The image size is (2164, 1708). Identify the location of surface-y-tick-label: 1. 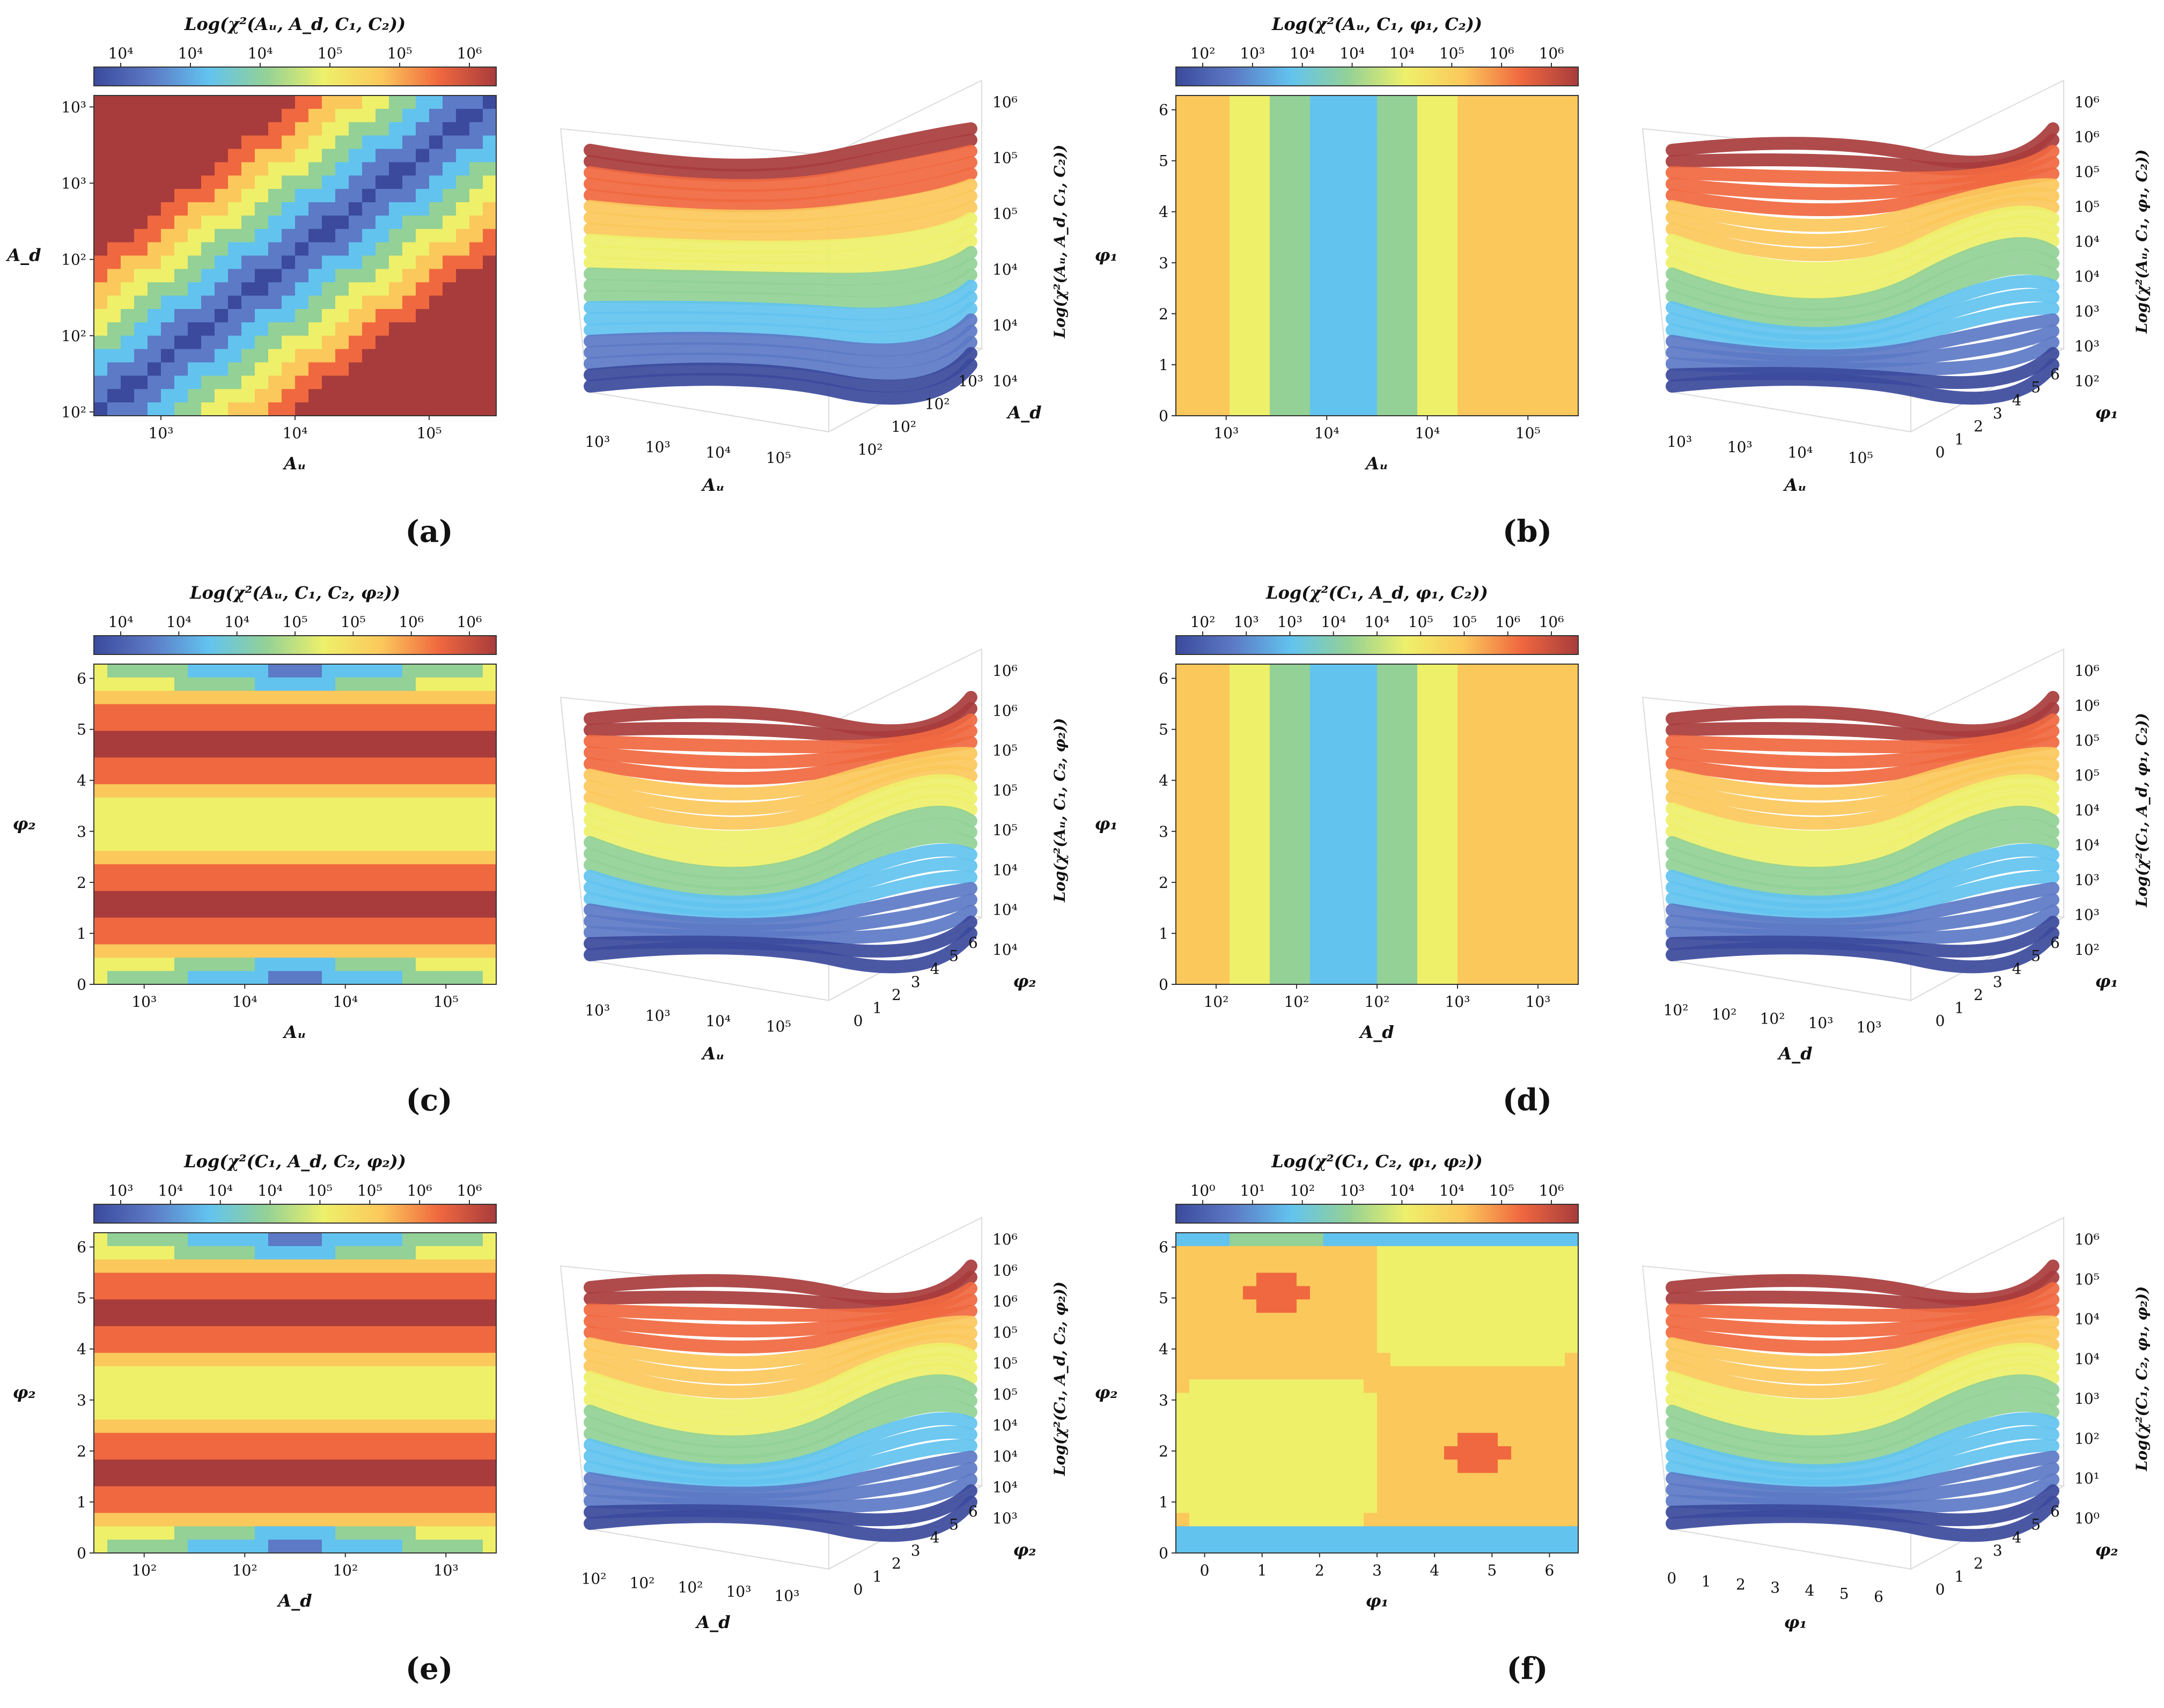
(1959, 1576).